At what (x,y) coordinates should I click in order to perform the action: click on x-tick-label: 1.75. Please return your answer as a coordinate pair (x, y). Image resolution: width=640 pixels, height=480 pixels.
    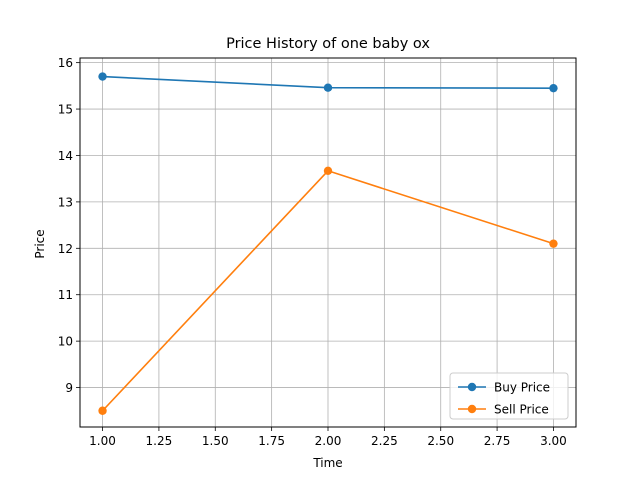
    Looking at the image, I should click on (271, 441).